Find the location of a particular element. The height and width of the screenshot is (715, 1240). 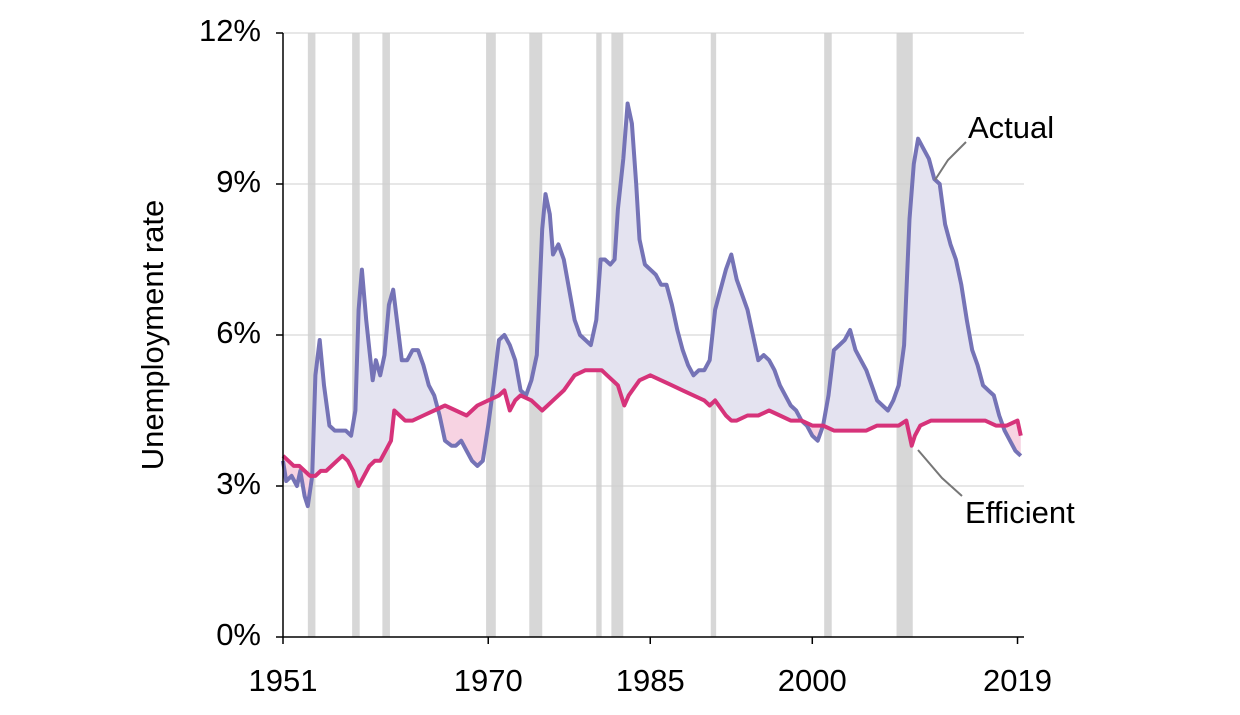

series-label: Actual is located at coordinates (1011, 127).